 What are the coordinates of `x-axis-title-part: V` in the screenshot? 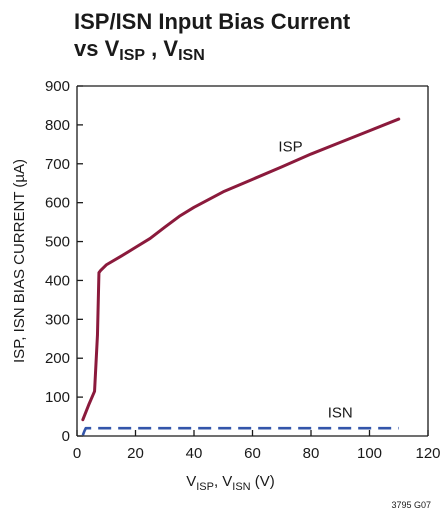 It's located at (191, 481).